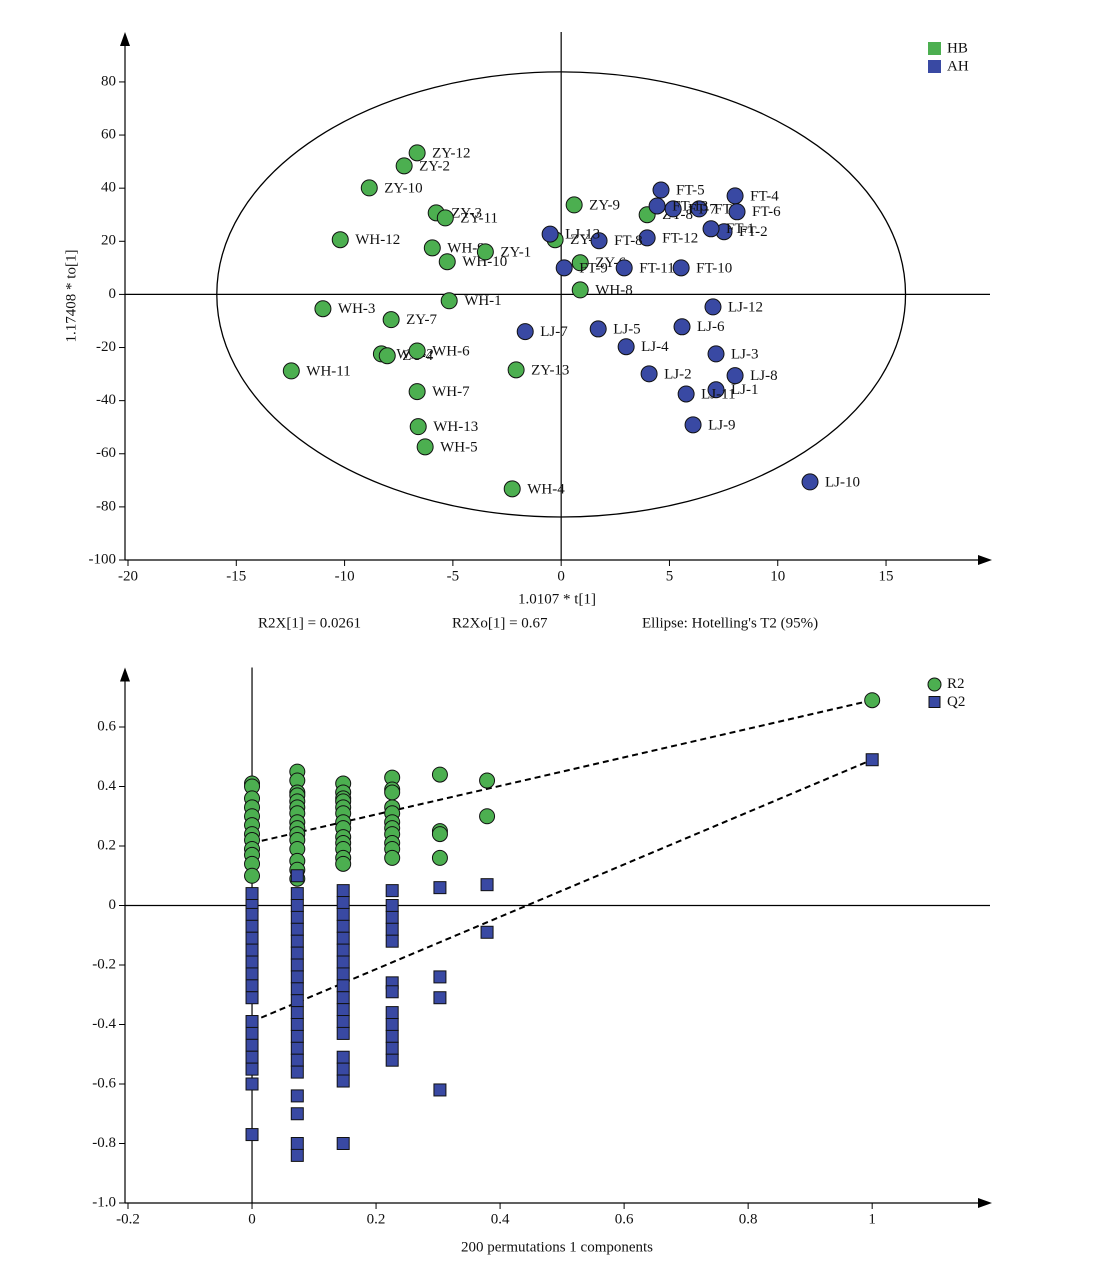 The height and width of the screenshot is (1278, 1096). Describe the element at coordinates (128, 1219) in the screenshot. I see `x-tick-label: -0.2` at that location.